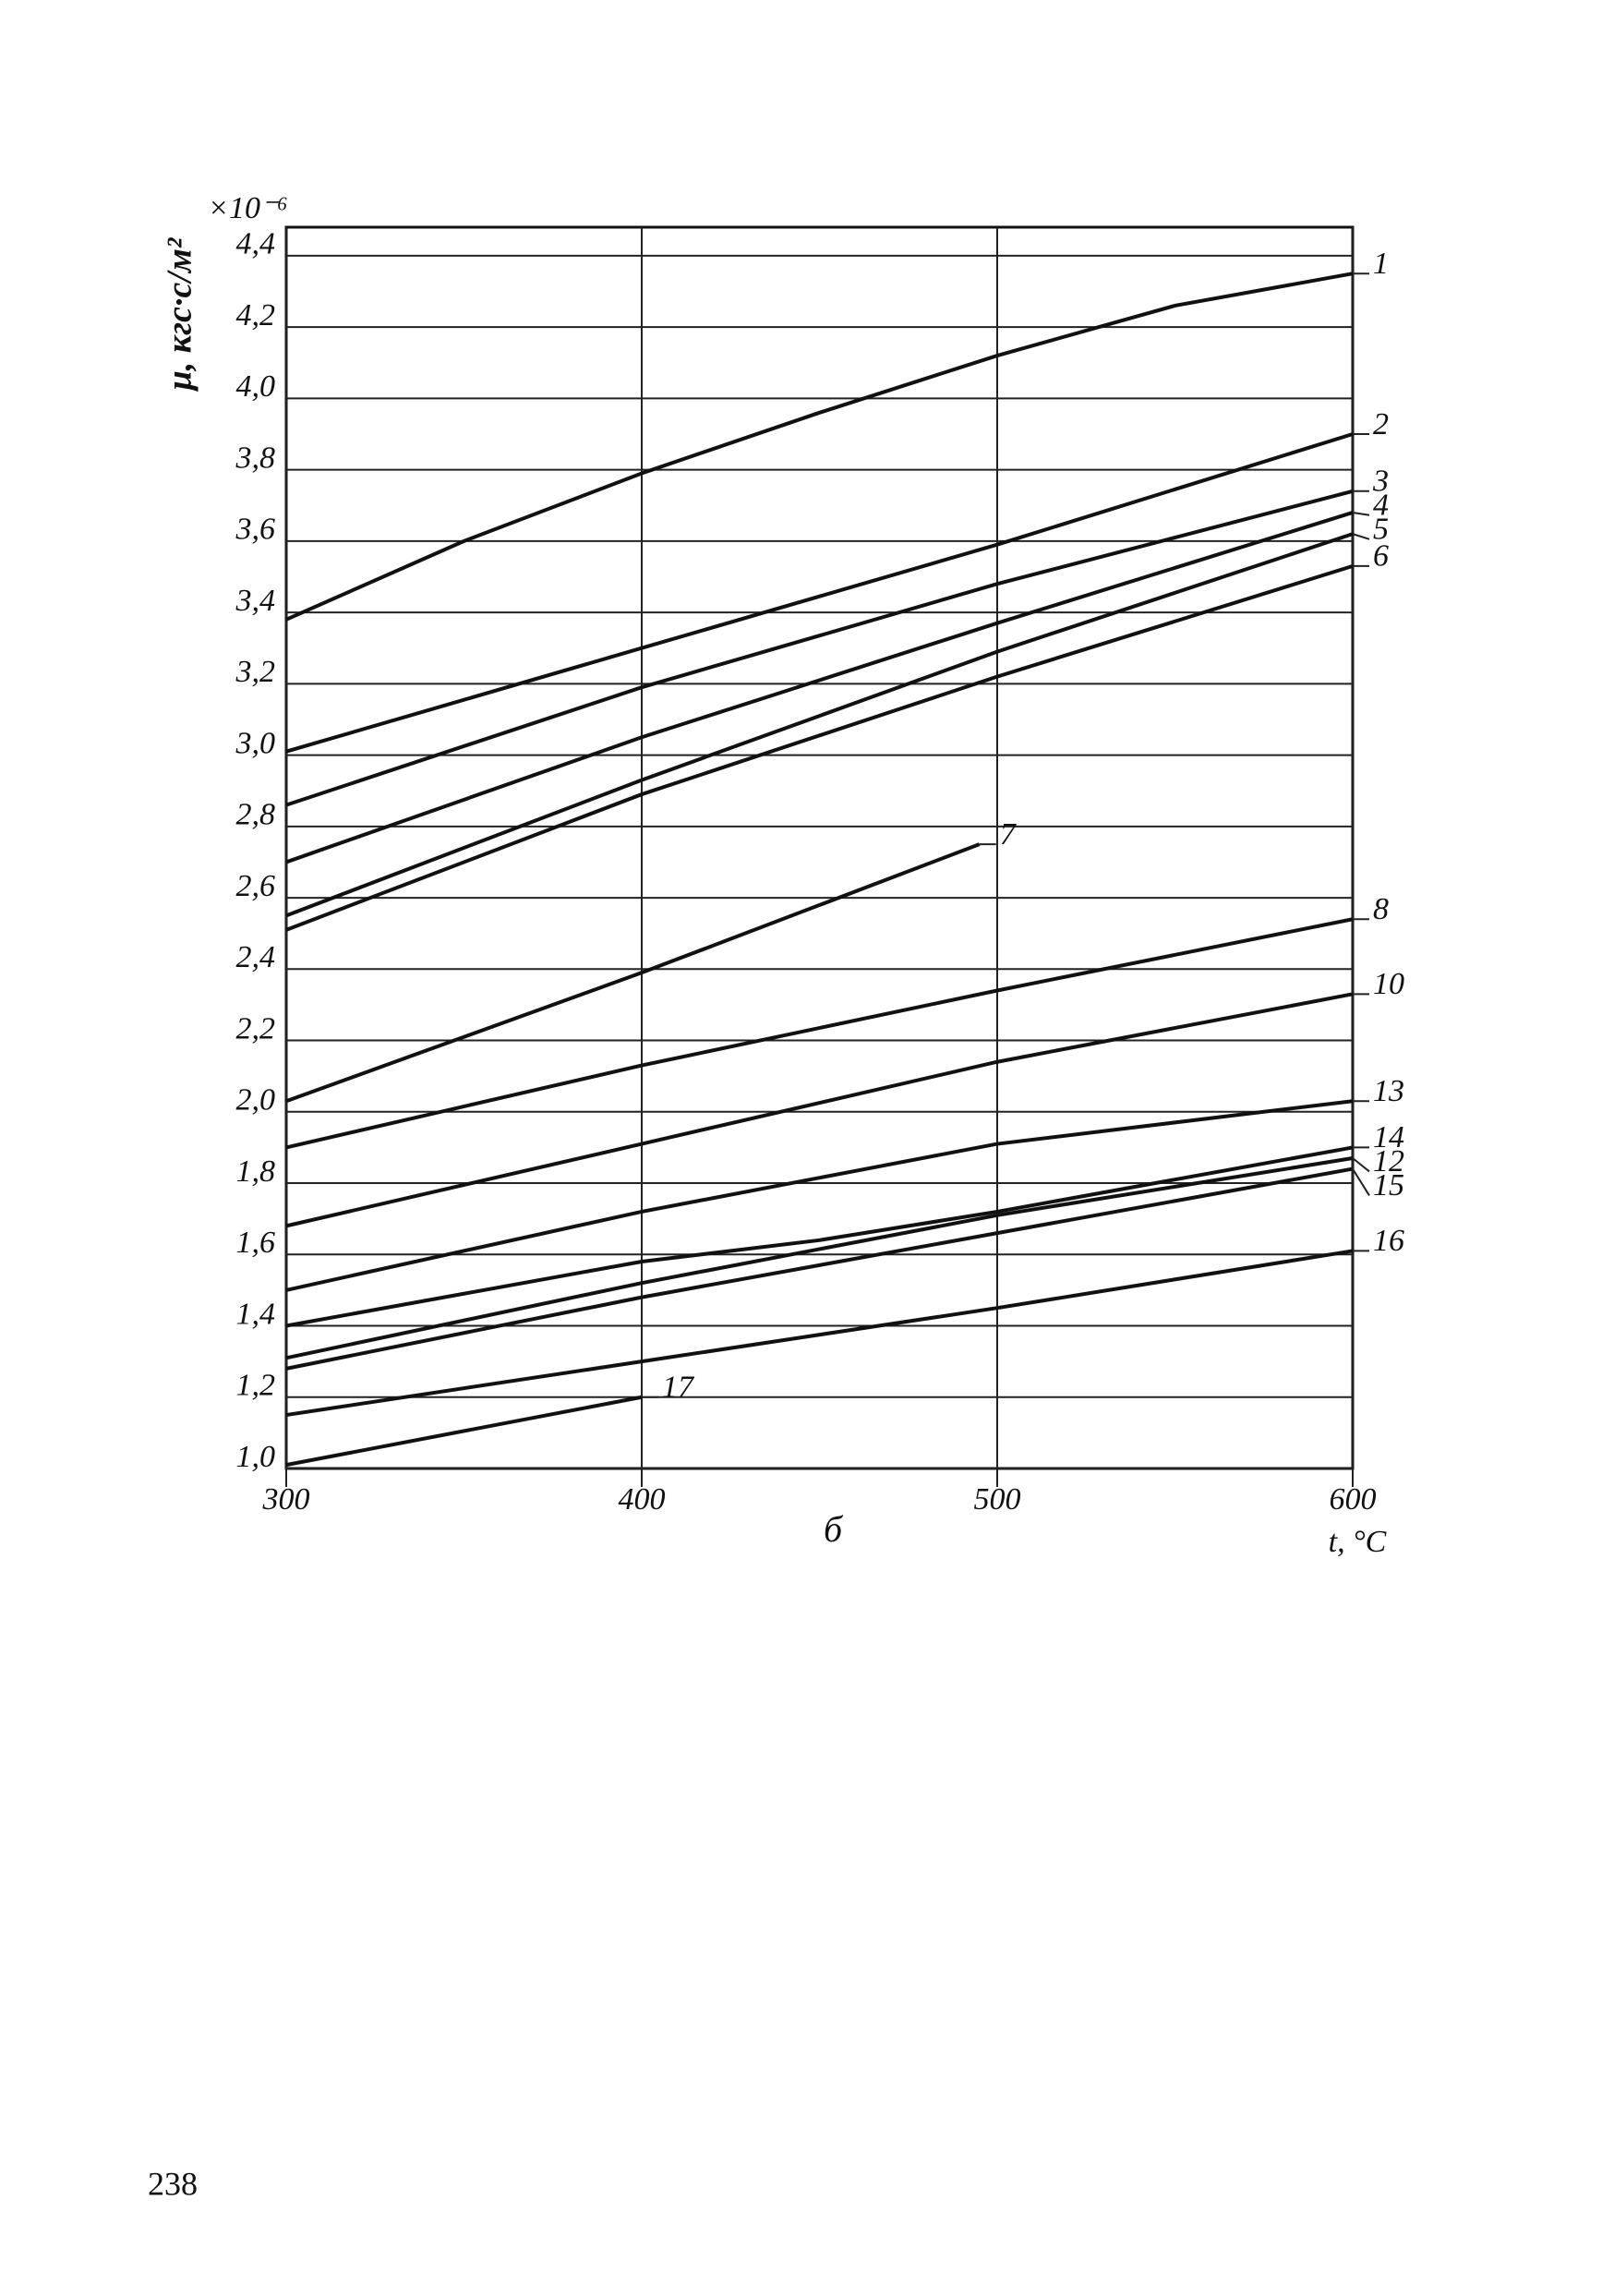  I want to click on x-axis-label: t, °C, so click(1358, 1542).